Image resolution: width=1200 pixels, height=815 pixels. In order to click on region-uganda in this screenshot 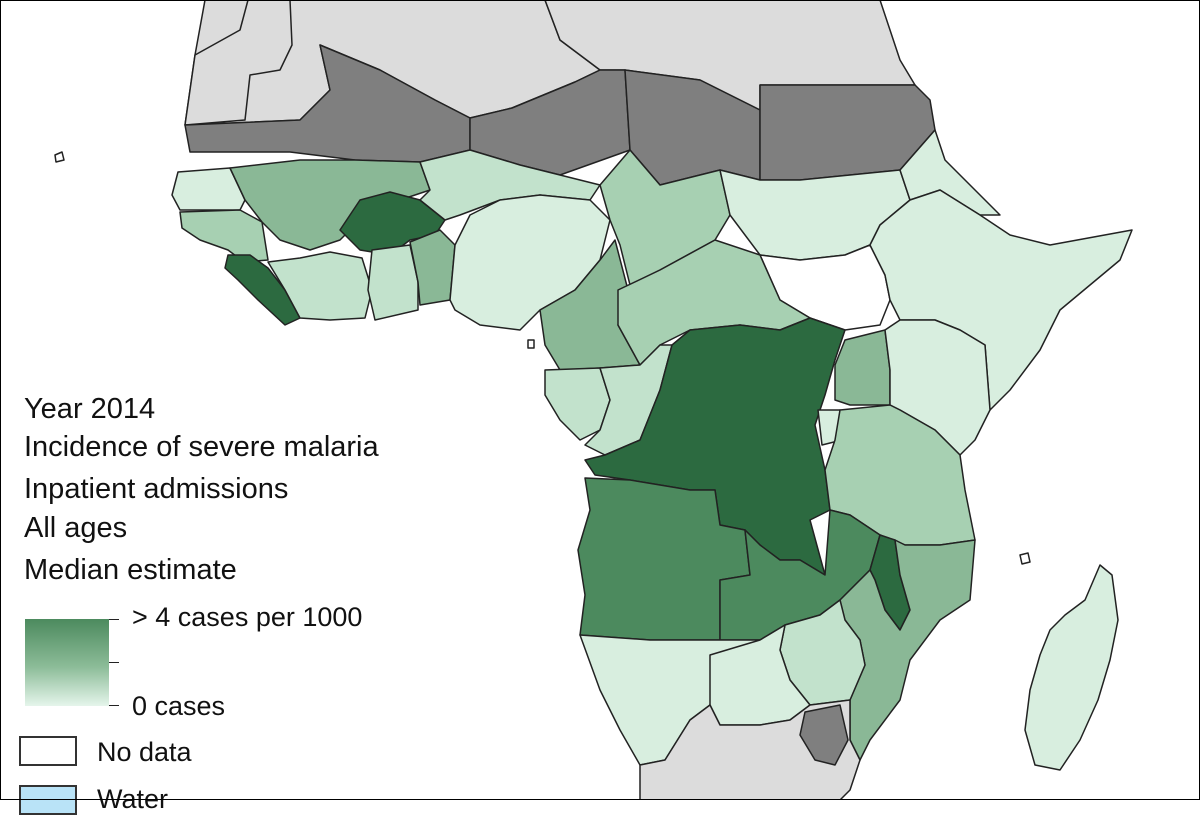, I will do `click(862, 367)`.